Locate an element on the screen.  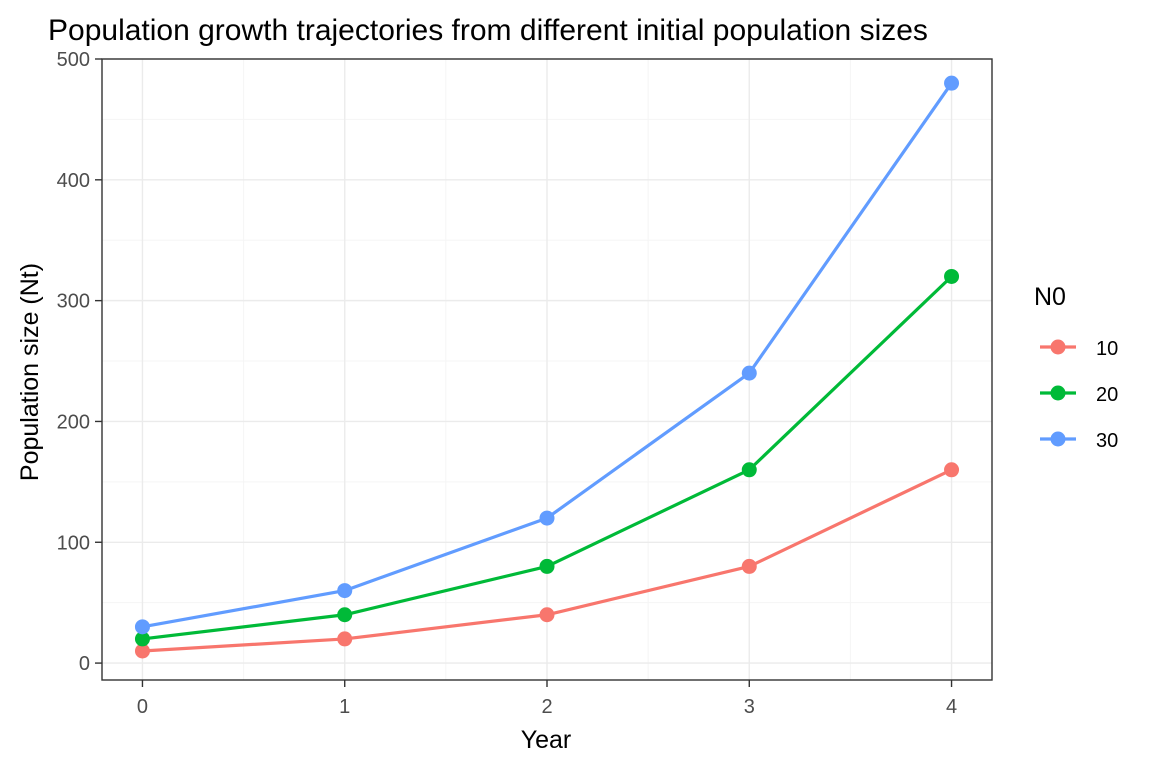
y-tick-label: 200 is located at coordinates (73, 422).